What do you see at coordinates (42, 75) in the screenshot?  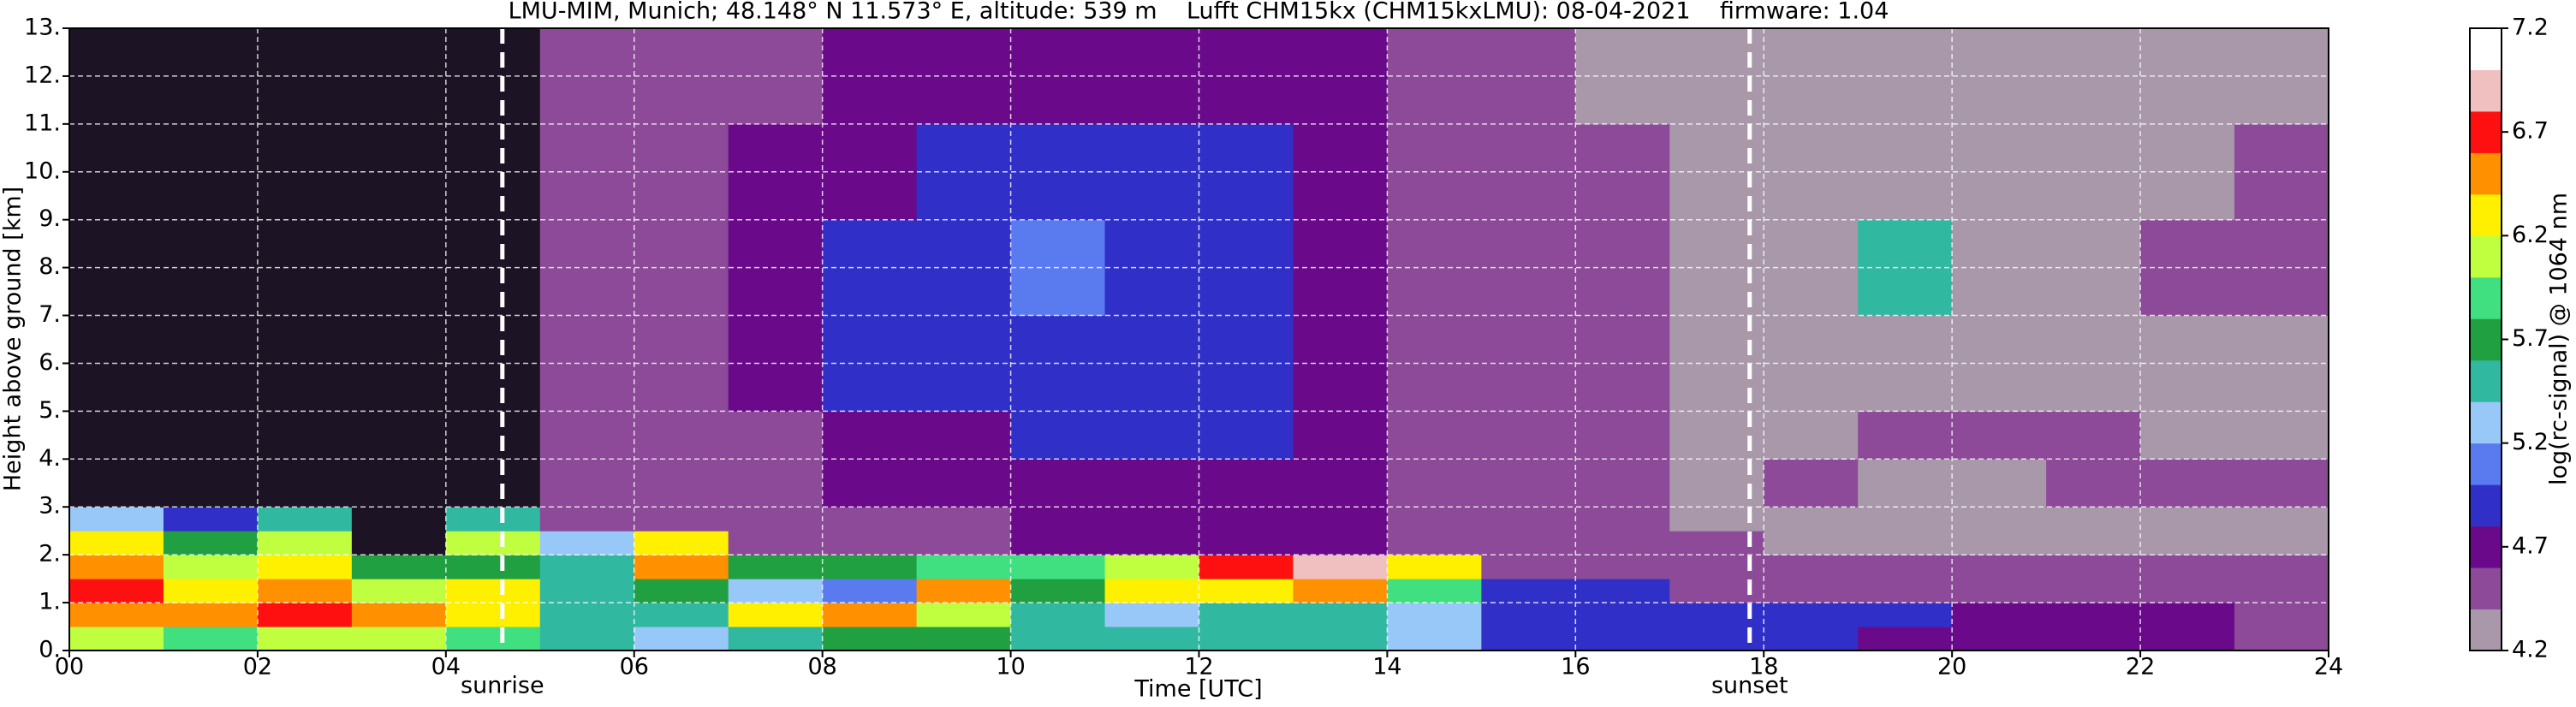 I see `y-tick-label: 12.` at bounding box center [42, 75].